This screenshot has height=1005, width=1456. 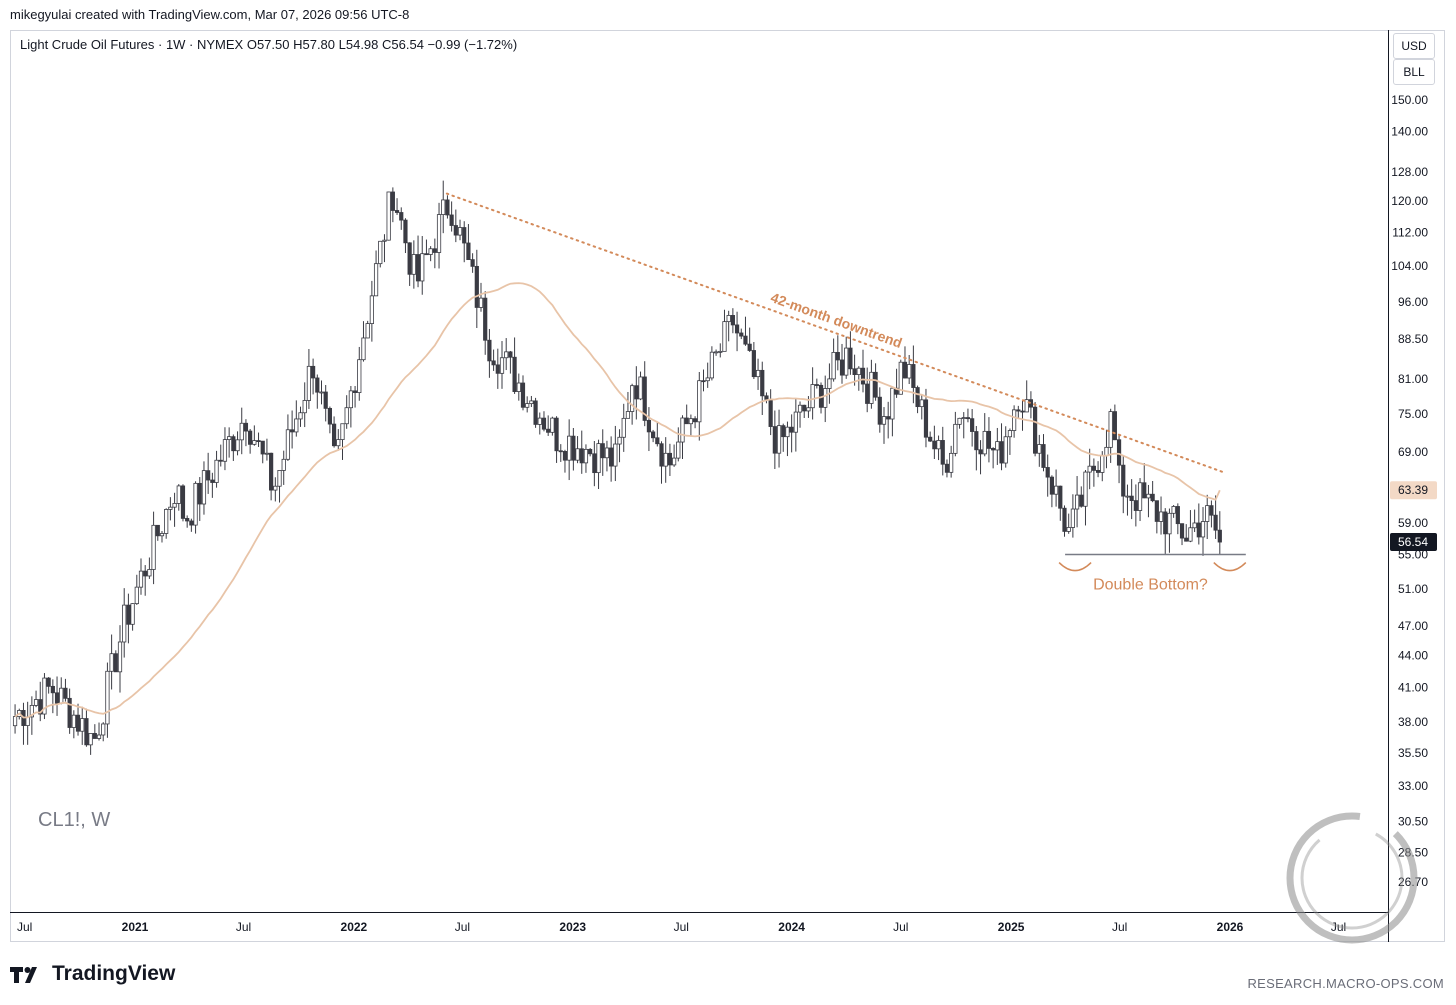 What do you see at coordinates (1345, 983) in the screenshot?
I see `site-watermark: RESEARCH.MACRO-OPS.COM` at bounding box center [1345, 983].